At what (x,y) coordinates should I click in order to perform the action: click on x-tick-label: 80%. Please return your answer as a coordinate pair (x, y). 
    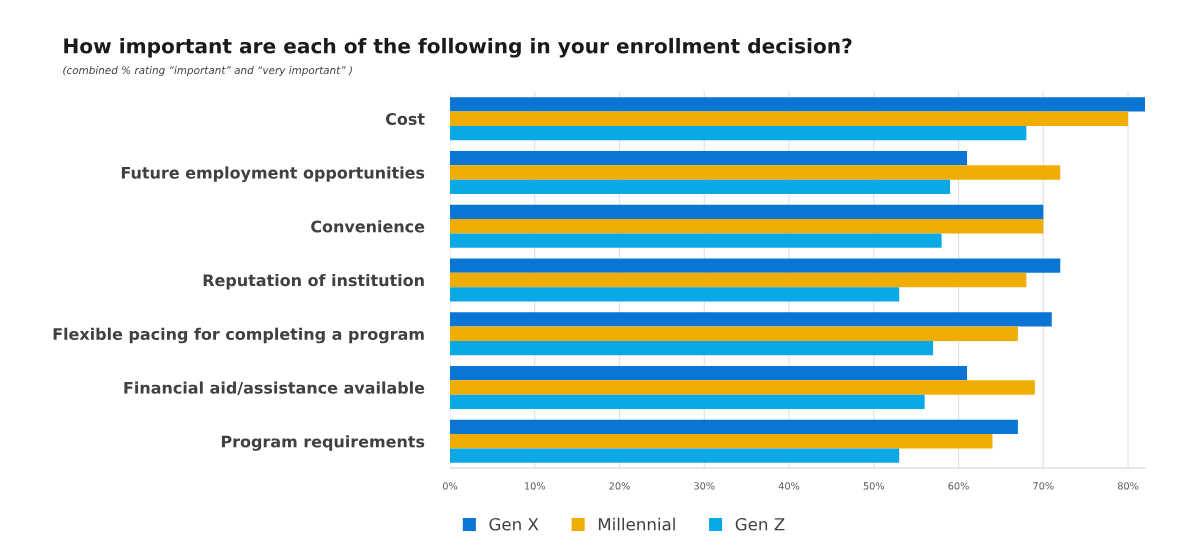
    Looking at the image, I should click on (1128, 486).